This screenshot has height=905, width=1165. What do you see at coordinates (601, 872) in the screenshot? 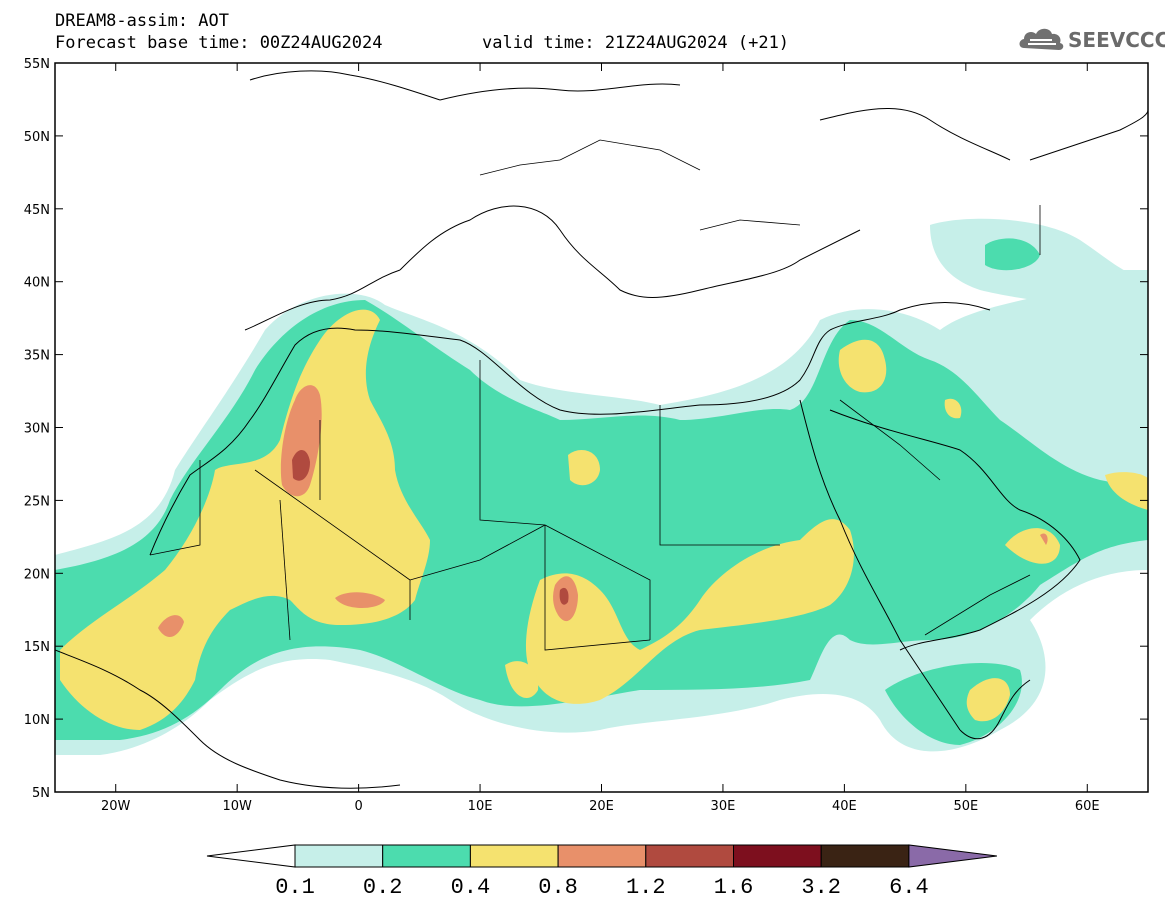
I see `colorbar: 0.1 0.2 0.4 0.8 1.2 1.6 3.2 6.4` at bounding box center [601, 872].